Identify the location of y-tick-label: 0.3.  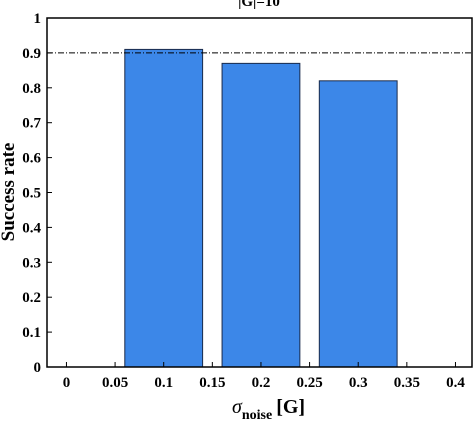
(31, 263).